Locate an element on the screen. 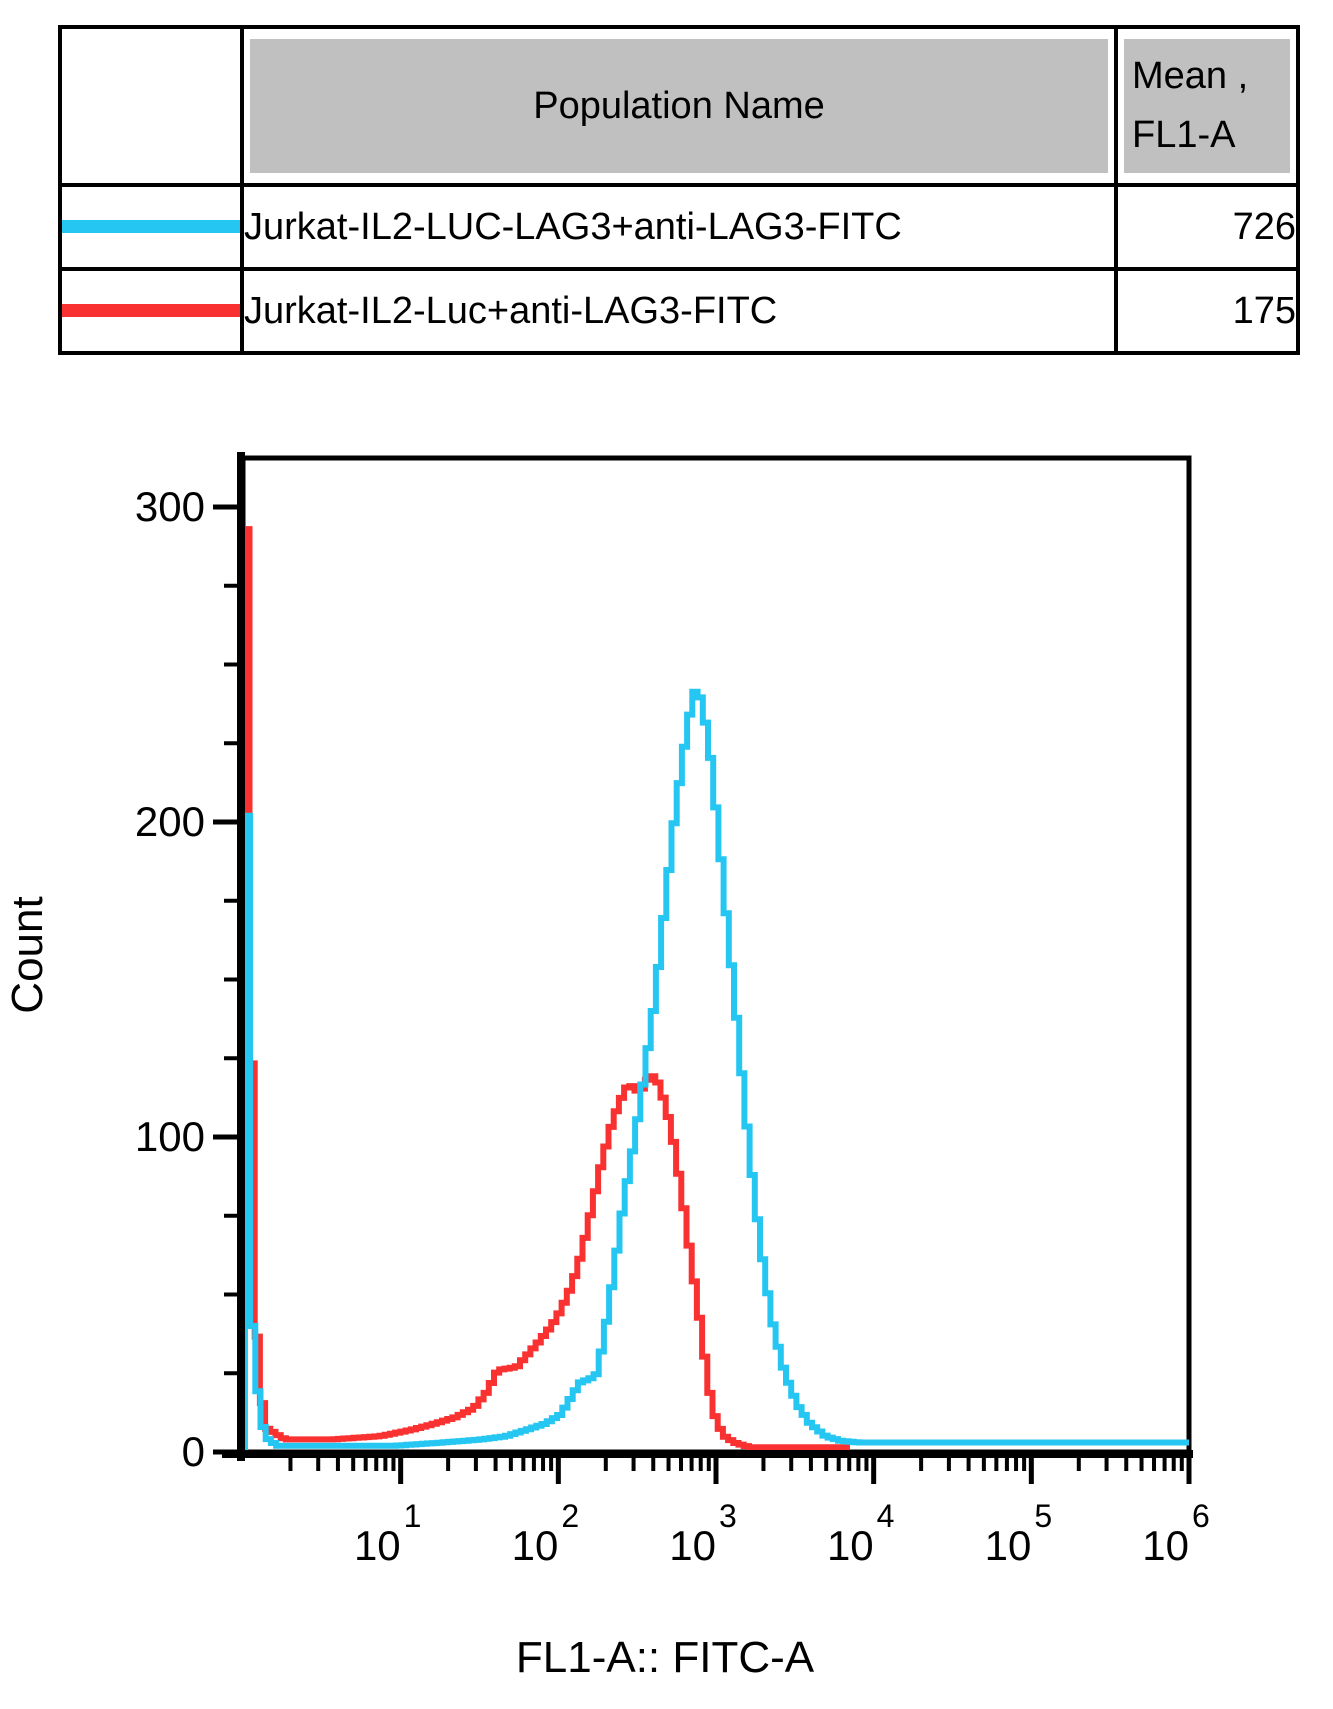  x-axis-title: FL1-A:: FITC-A is located at coordinates (665, 1657).